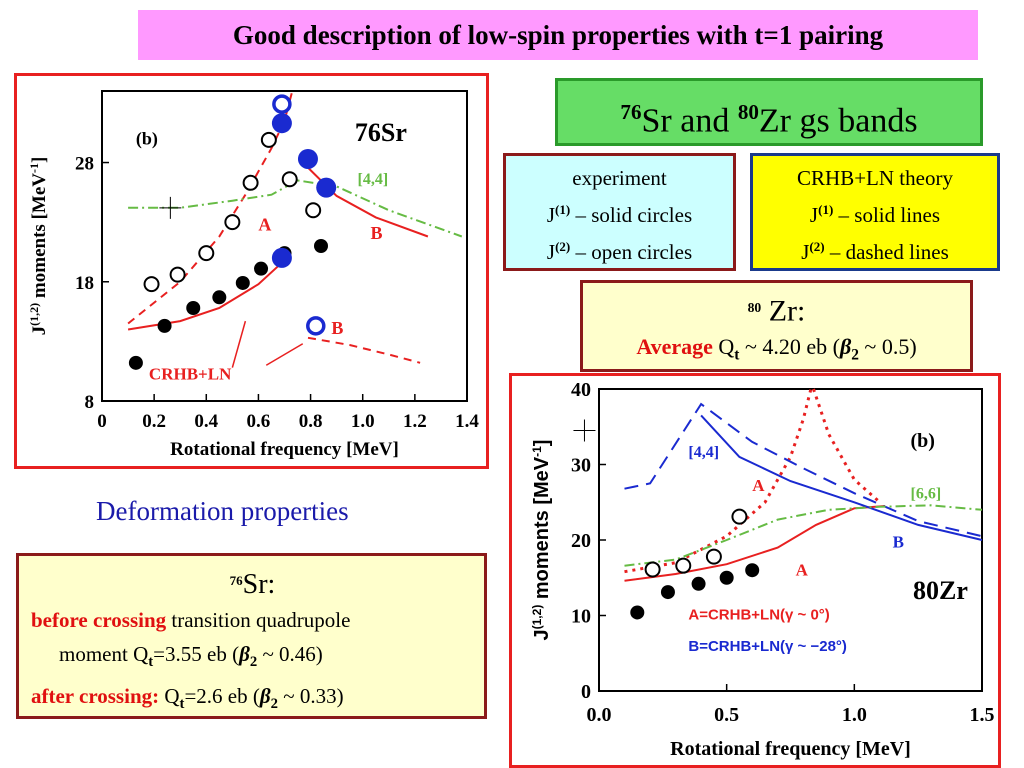 Image resolution: width=1024 pixels, height=768 pixels. What do you see at coordinates (887, 215) in the screenshot?
I see `th-j1-text: – solid lines` at bounding box center [887, 215].